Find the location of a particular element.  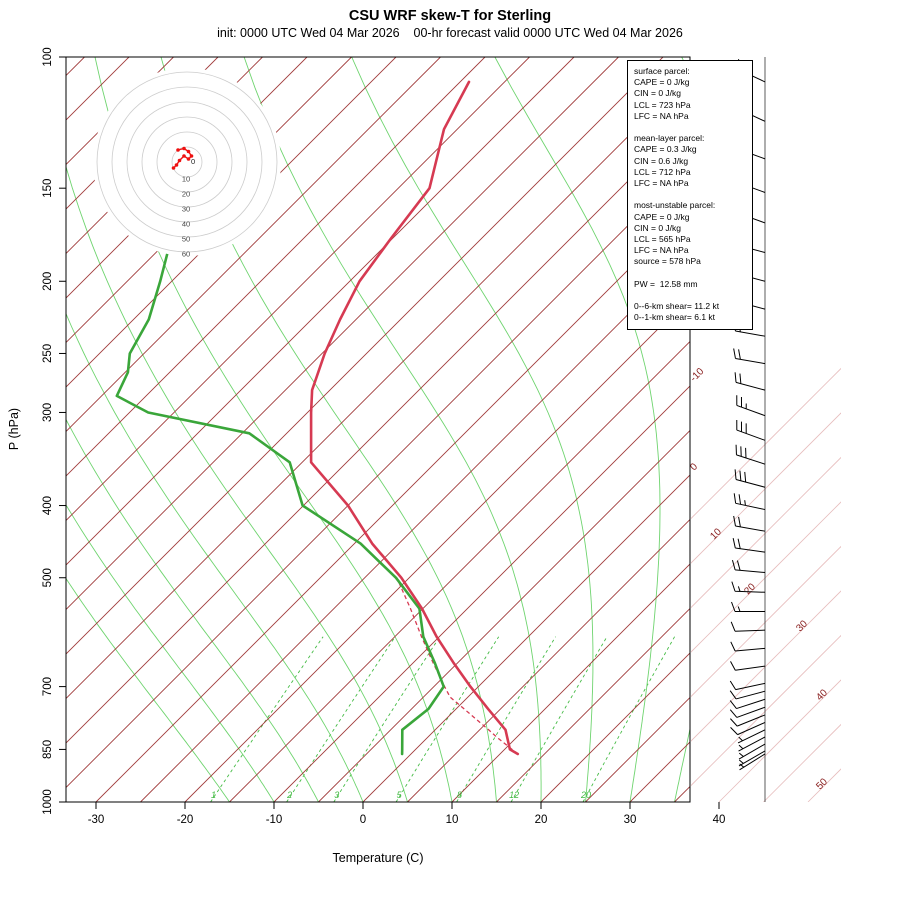

svg-text: -20 is located at coordinates (185, 820).